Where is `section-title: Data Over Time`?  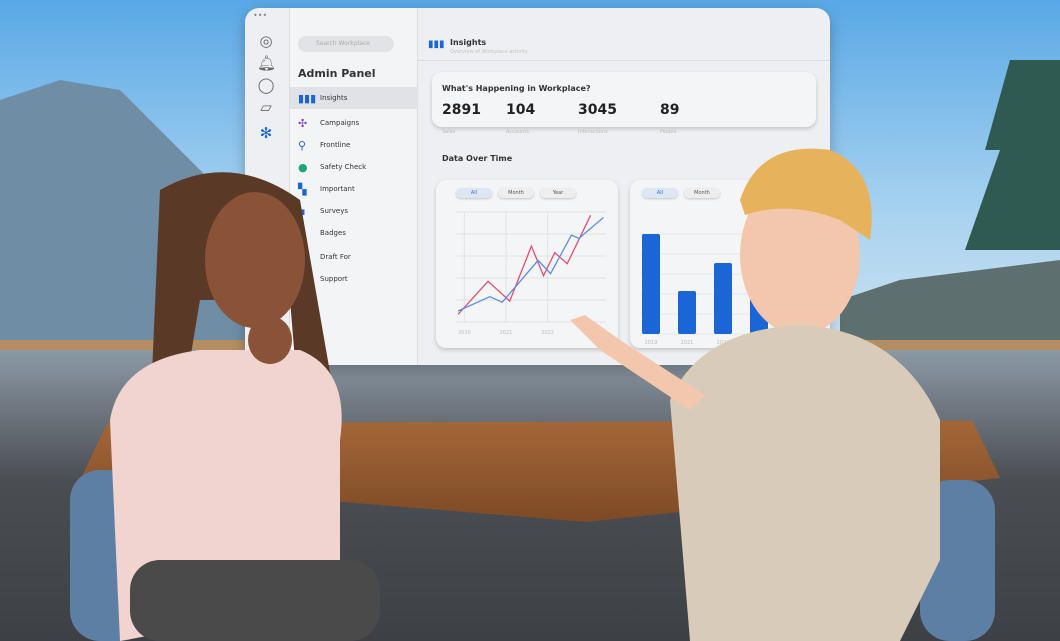 section-title: Data Over Time is located at coordinates (477, 158).